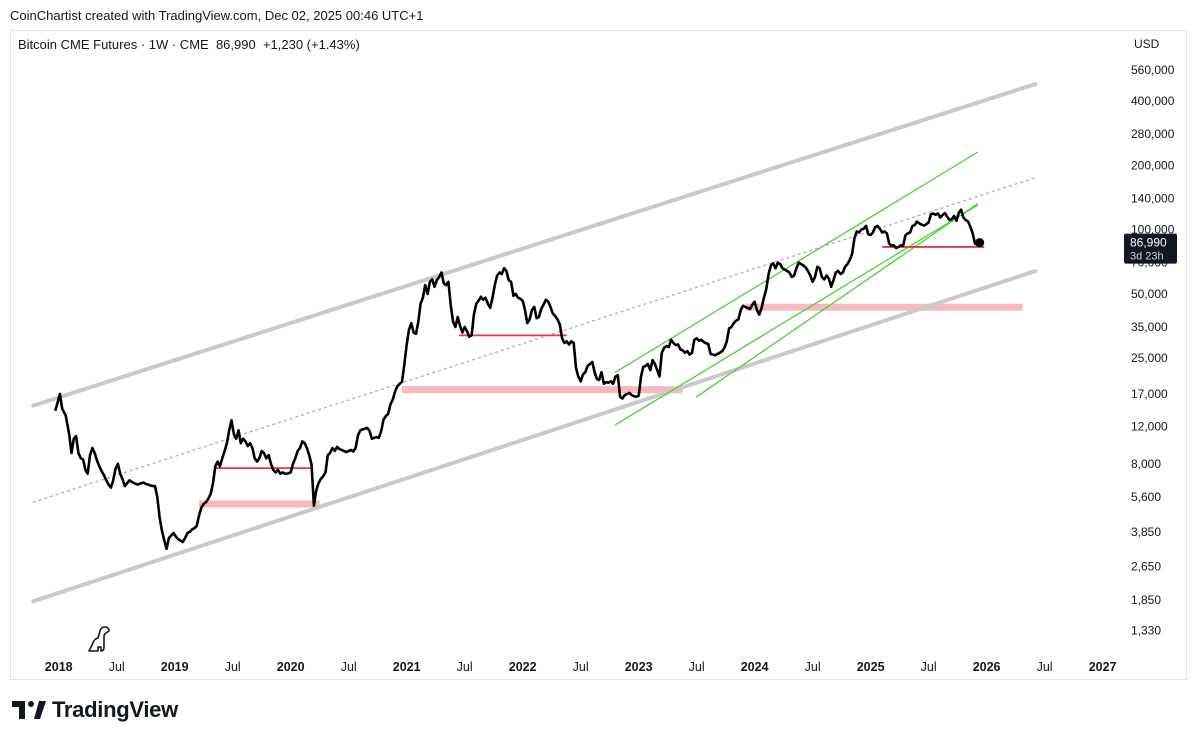 This screenshot has width=1199, height=739. What do you see at coordinates (1146, 600) in the screenshot?
I see `y-tick-label: 1,850` at bounding box center [1146, 600].